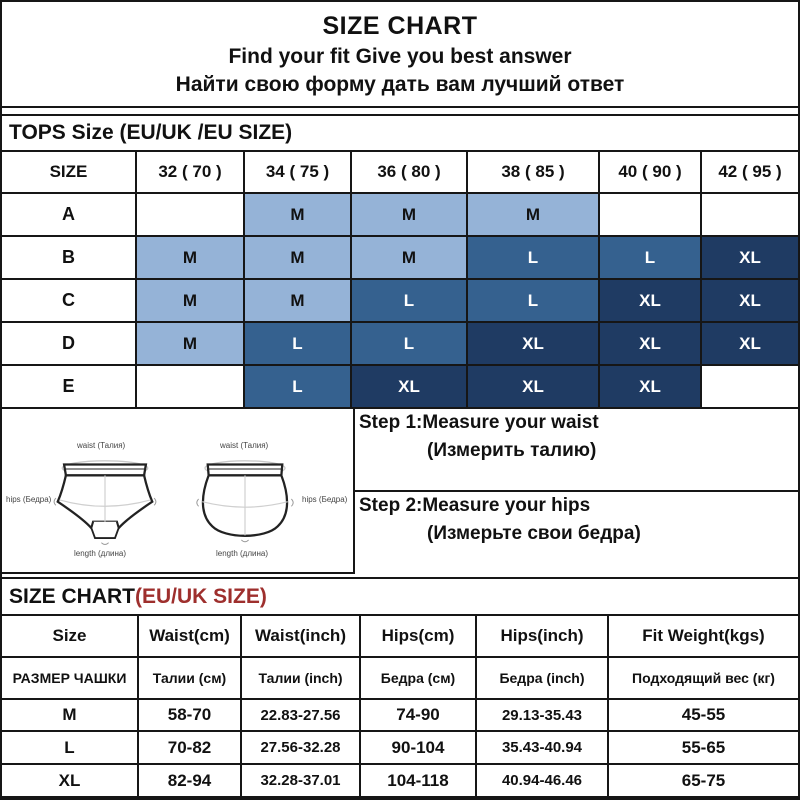 The image size is (800, 800). Describe the element at coordinates (245, 501) in the screenshot. I see `panty-back-diagram-icon` at that location.